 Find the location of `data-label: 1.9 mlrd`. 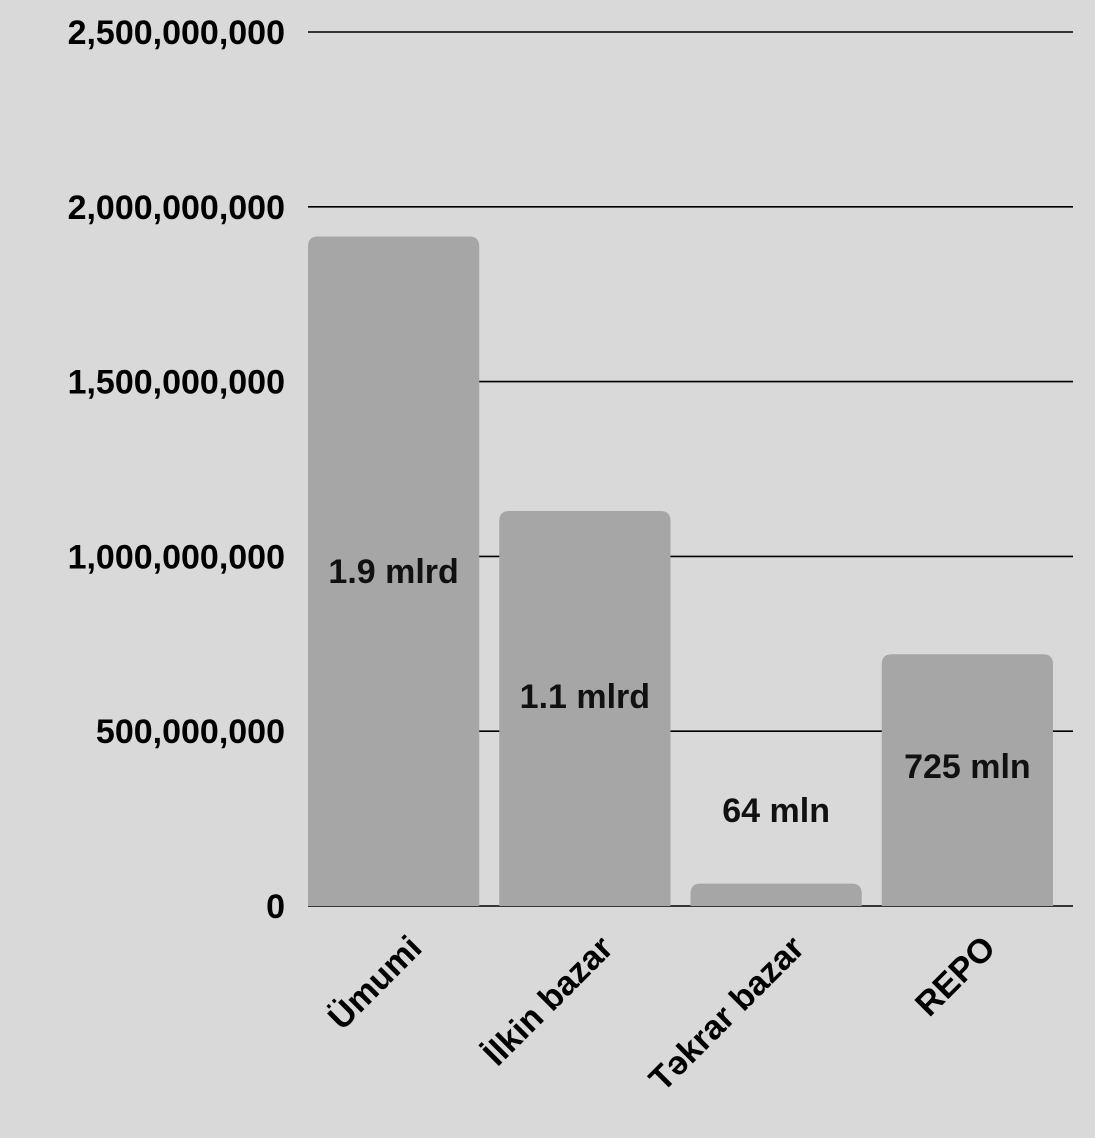

data-label: 1.9 mlrd is located at coordinates (393, 572).